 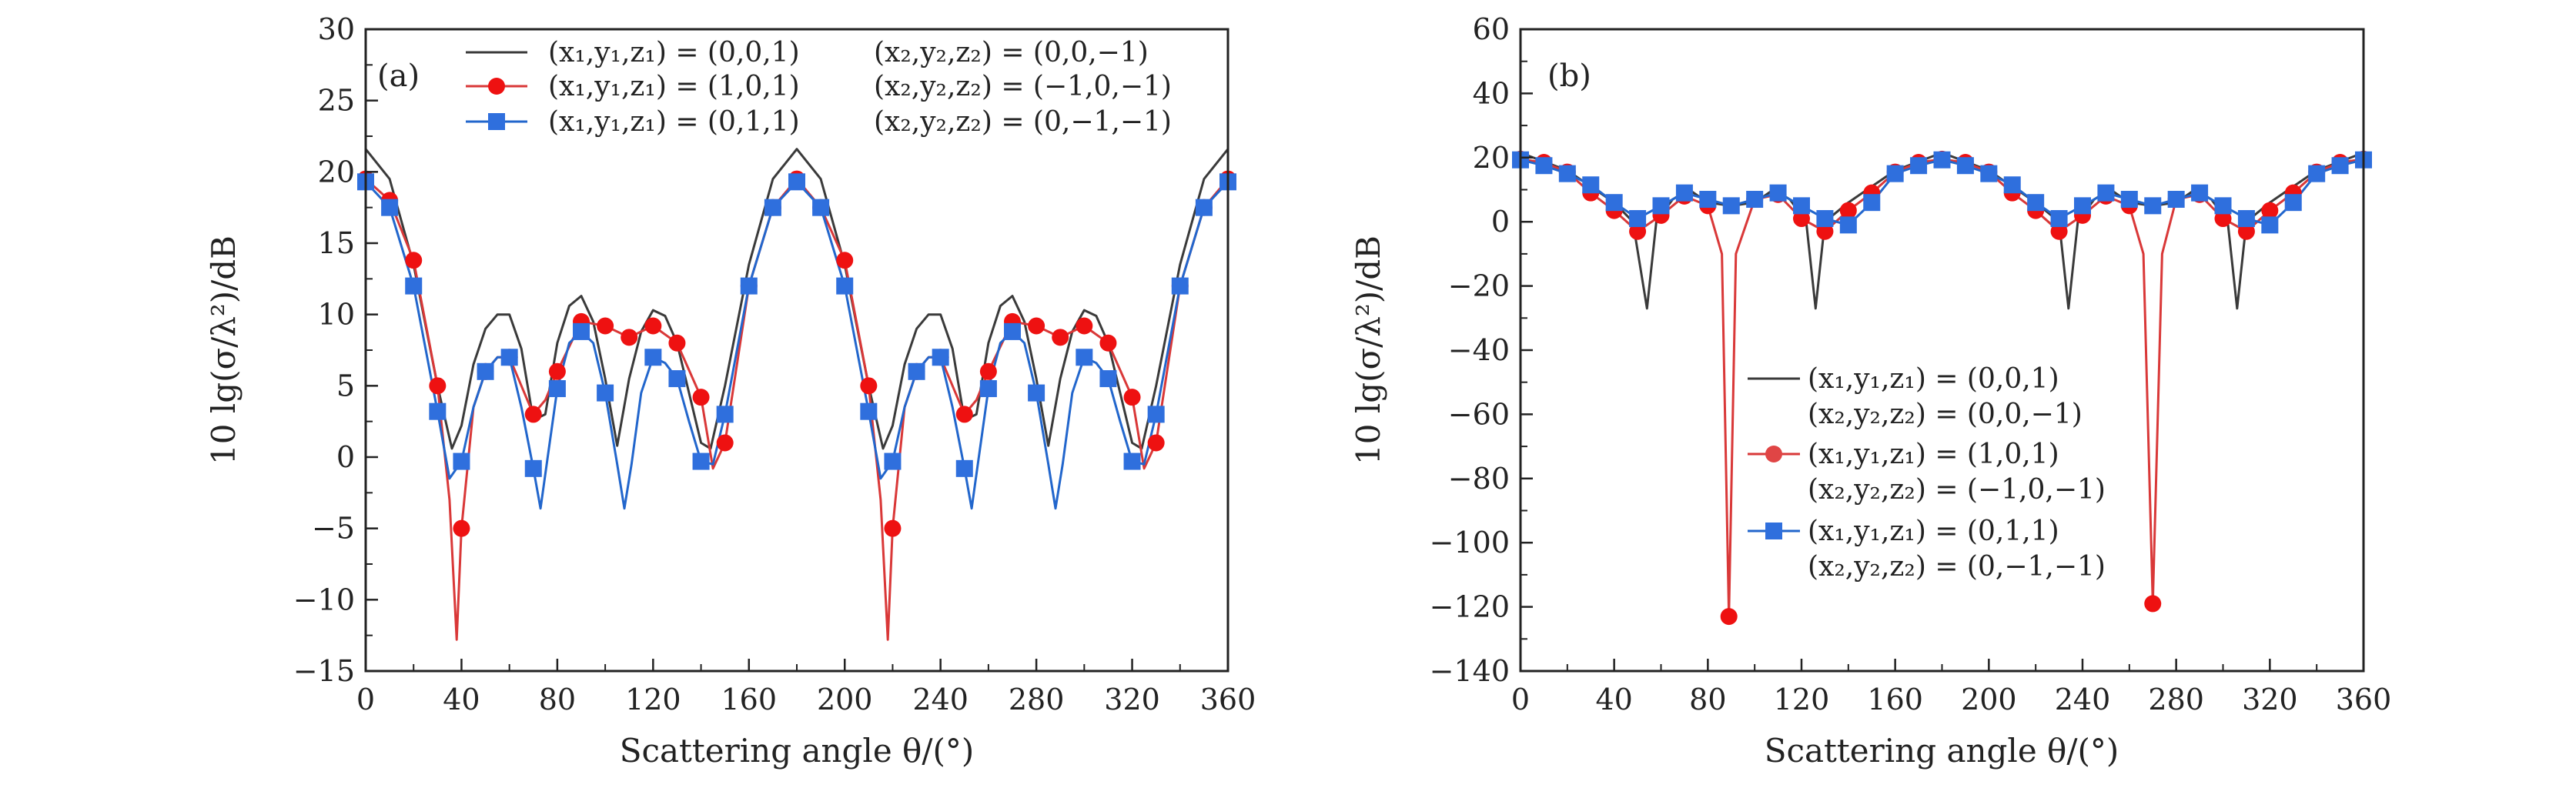 I want to click on y-tick-label: −10, so click(x=324, y=599).